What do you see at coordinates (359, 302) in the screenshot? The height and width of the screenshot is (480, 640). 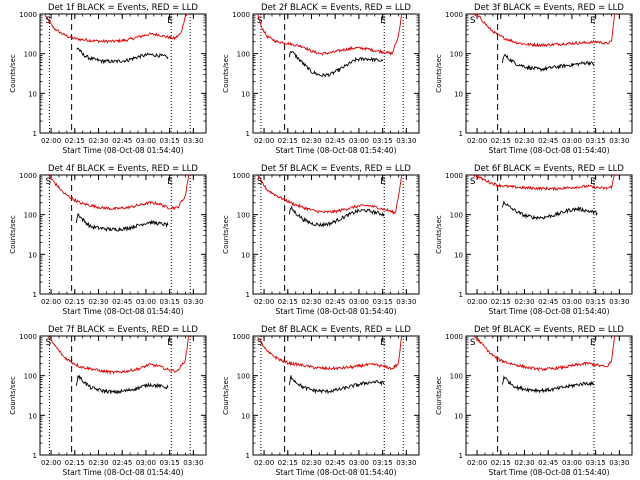 I see `chart-5-xtick-label: 03:00` at bounding box center [359, 302].